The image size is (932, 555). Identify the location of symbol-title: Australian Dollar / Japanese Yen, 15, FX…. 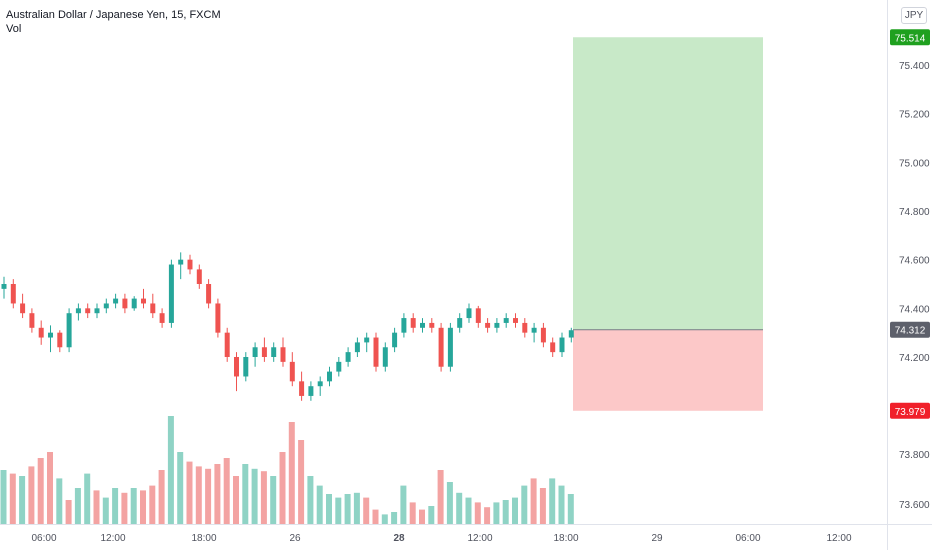
(113, 15).